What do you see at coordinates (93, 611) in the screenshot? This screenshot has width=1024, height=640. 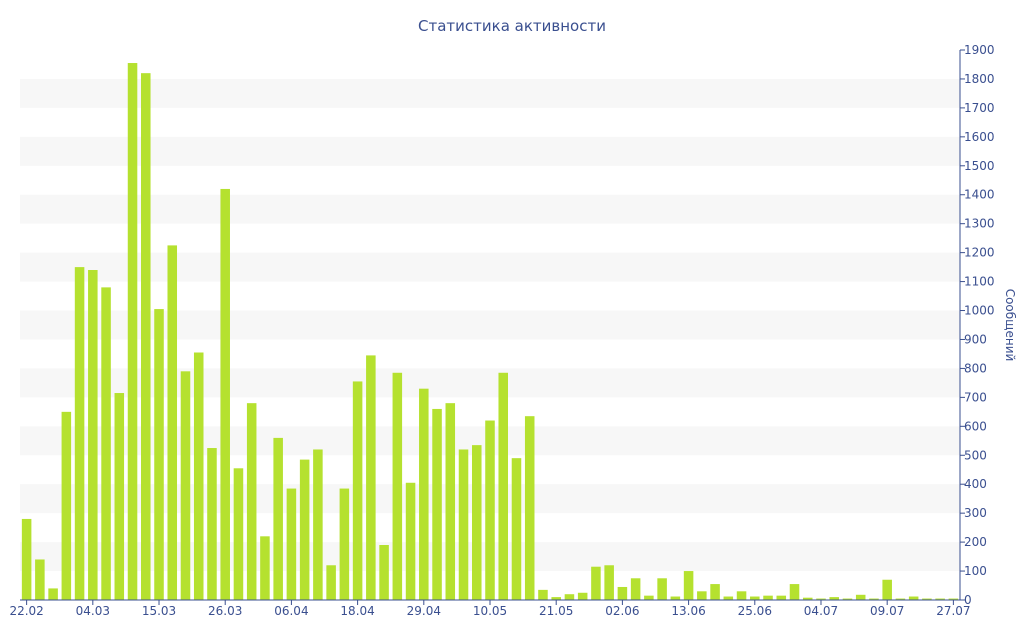 I see `x-tick-label: 04.03` at bounding box center [93, 611].